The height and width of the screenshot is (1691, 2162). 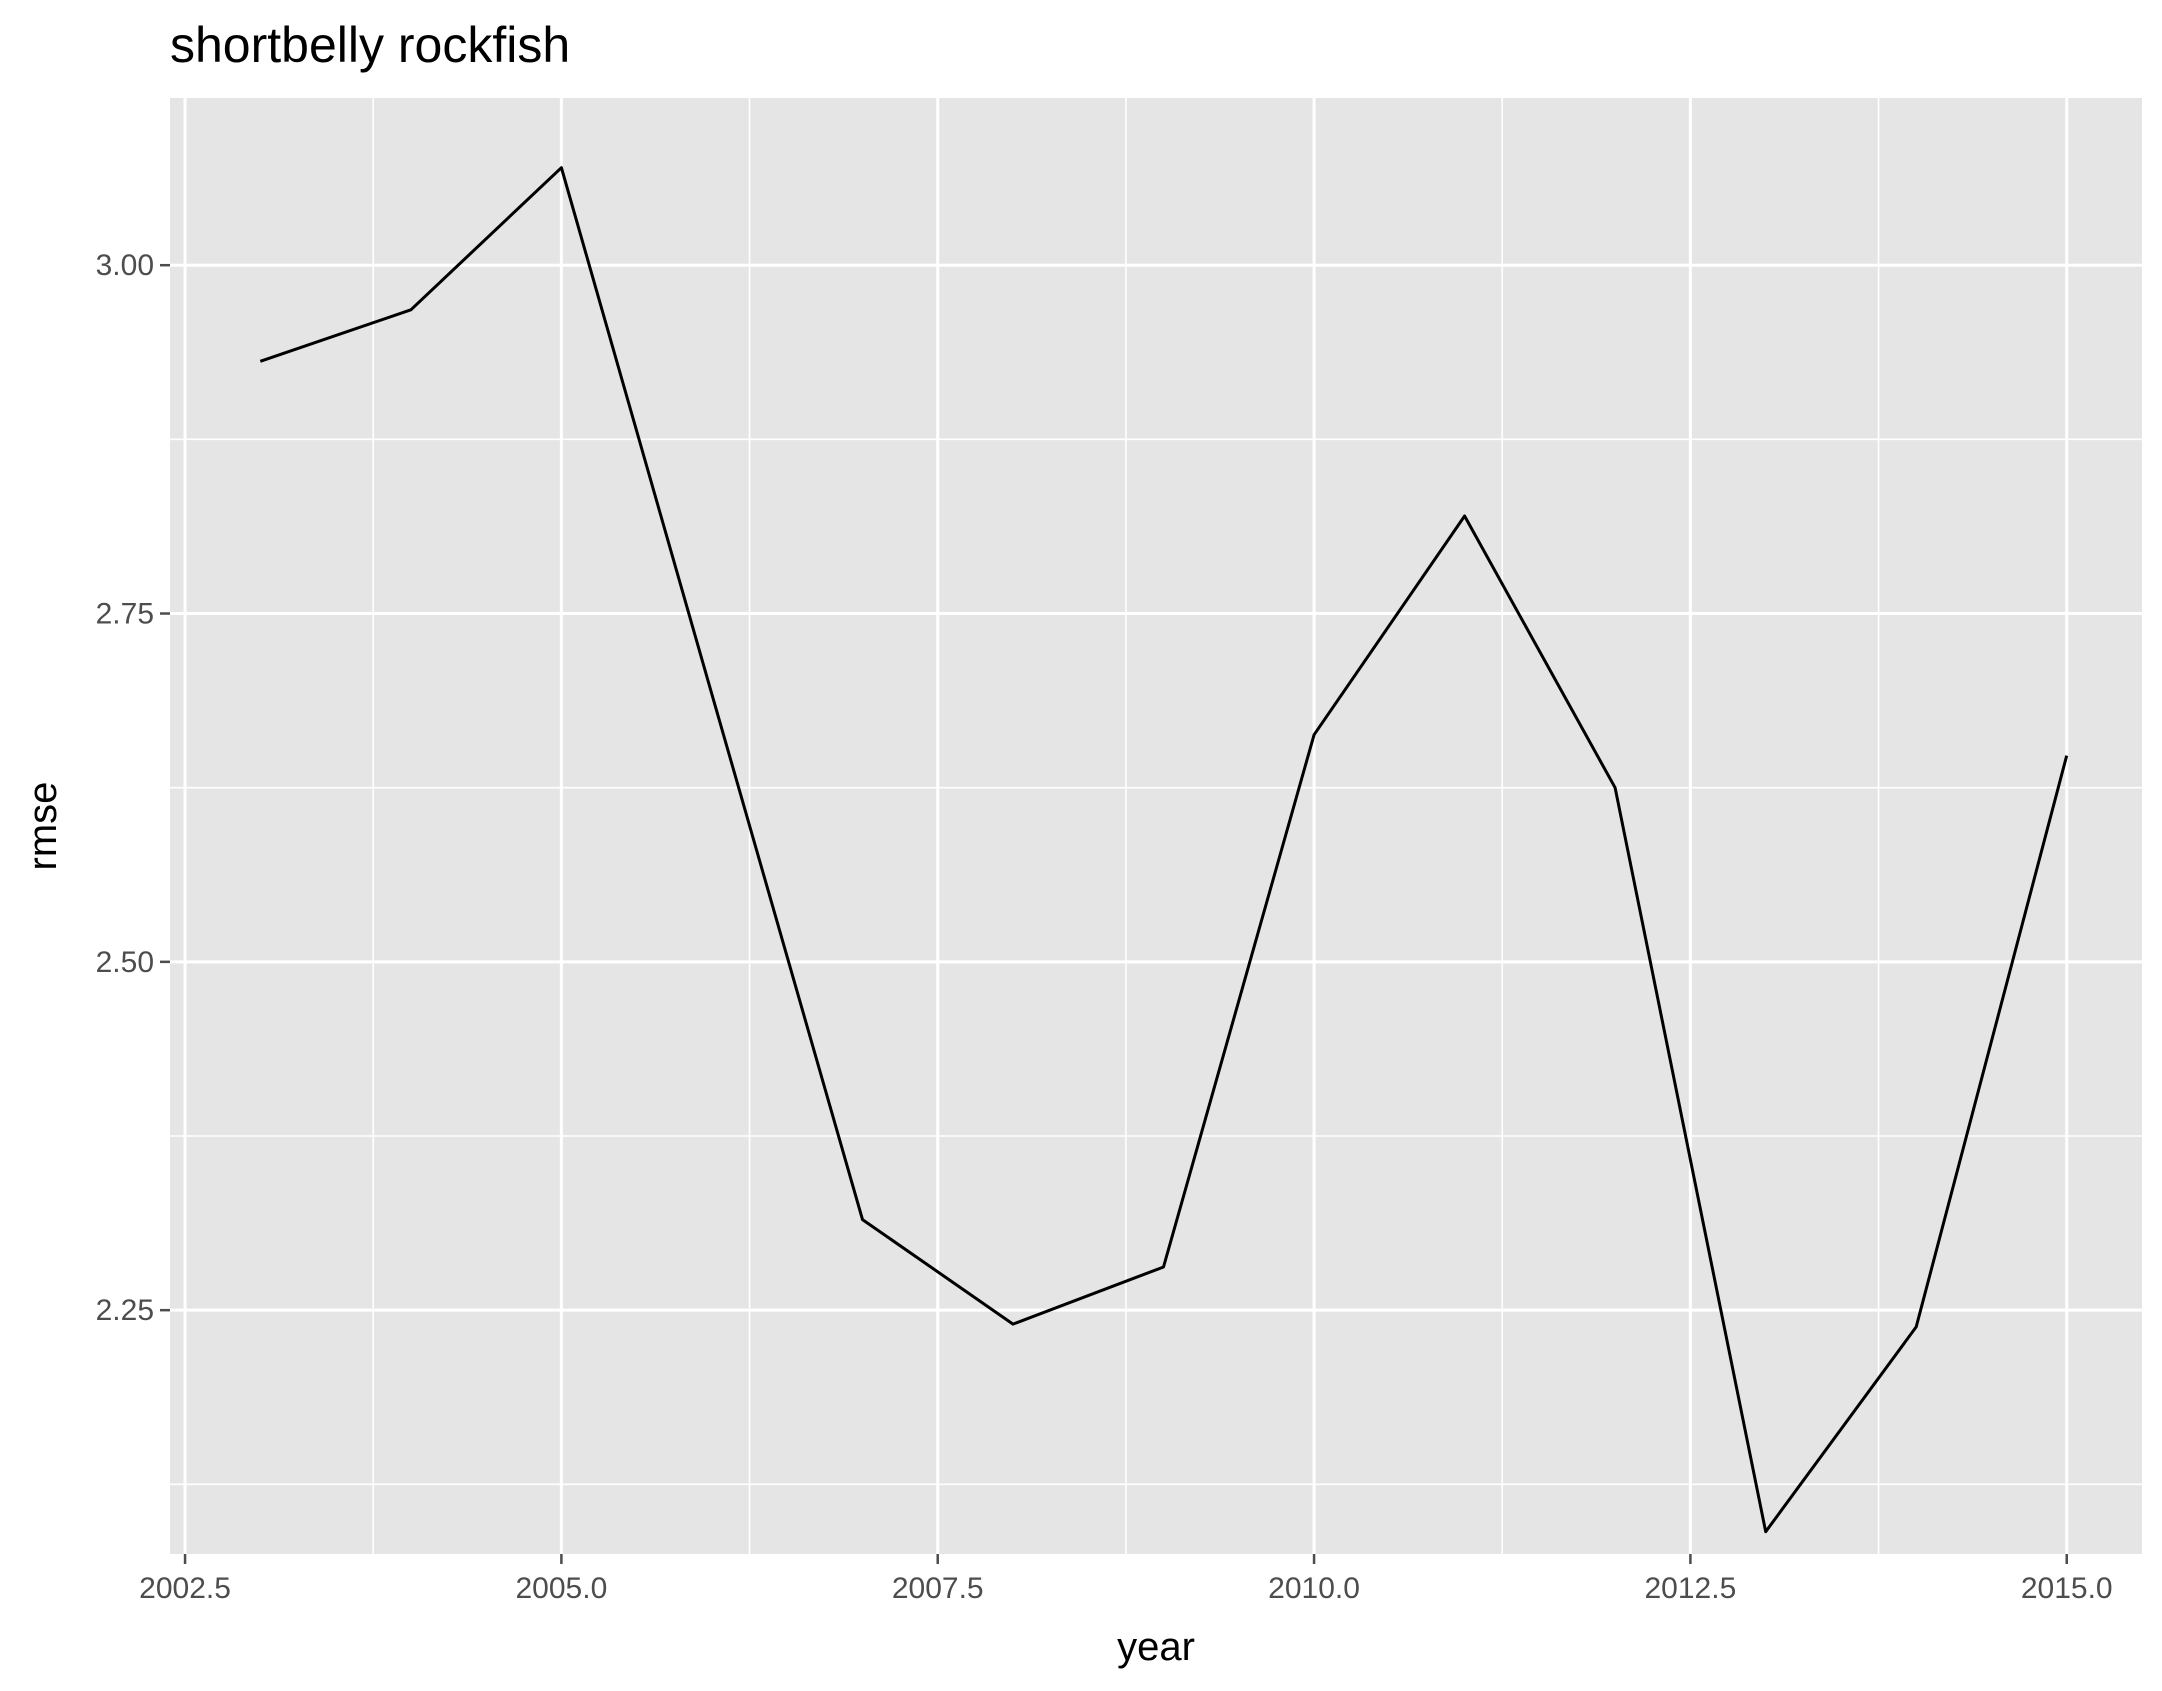 I want to click on x-tick-label: 2010.0, so click(x=1314, y=1588).